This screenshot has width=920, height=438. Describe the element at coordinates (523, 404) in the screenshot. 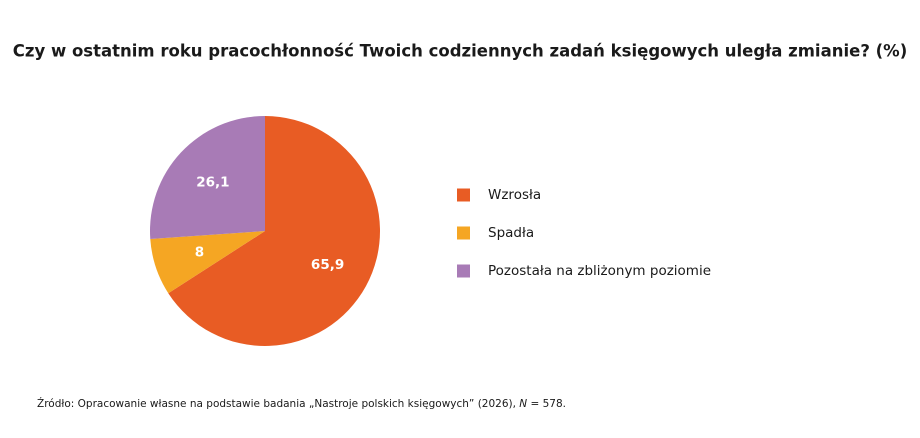

I see `source-n: N` at that location.